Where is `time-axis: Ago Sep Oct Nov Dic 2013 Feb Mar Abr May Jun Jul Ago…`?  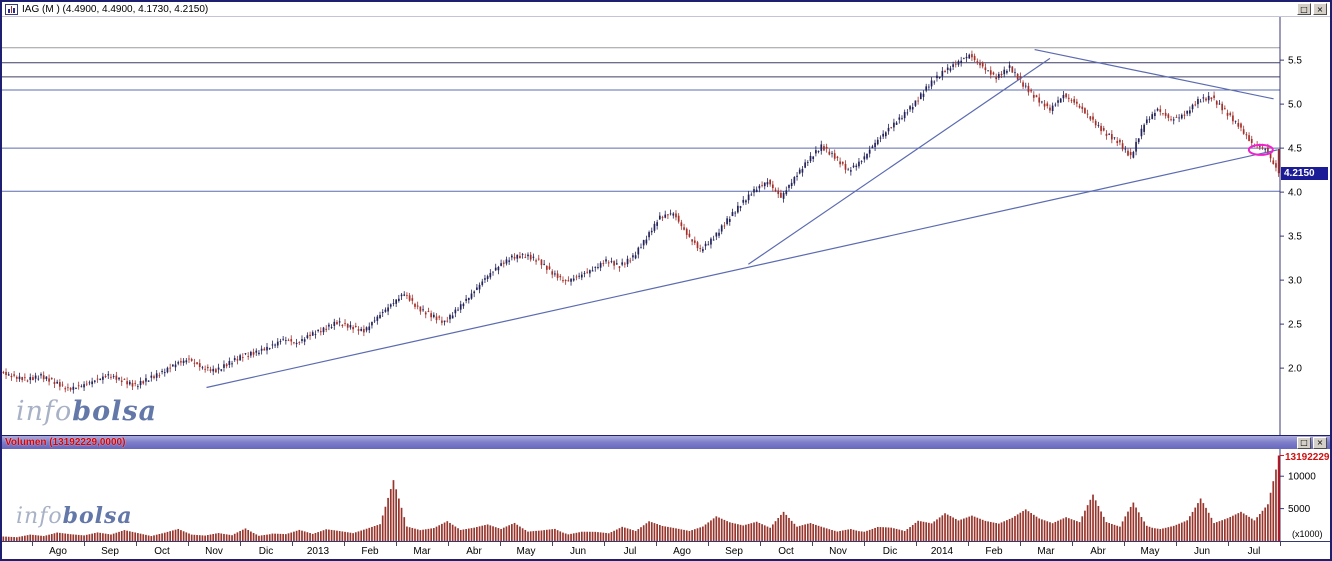 time-axis: Ago Sep Oct Nov Dic 2013 Feb Mar Abr May Jun Jul Ago… is located at coordinates (666, 550).